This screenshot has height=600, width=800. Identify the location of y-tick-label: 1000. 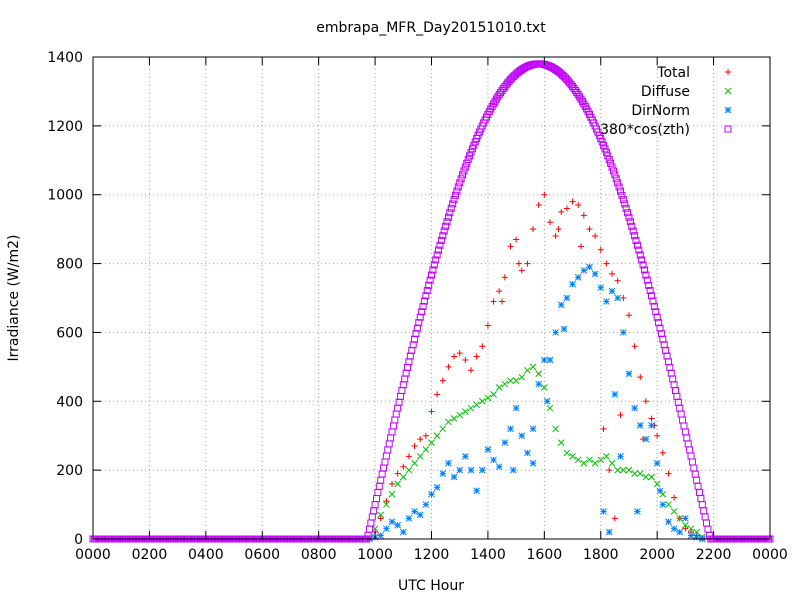
(65, 196).